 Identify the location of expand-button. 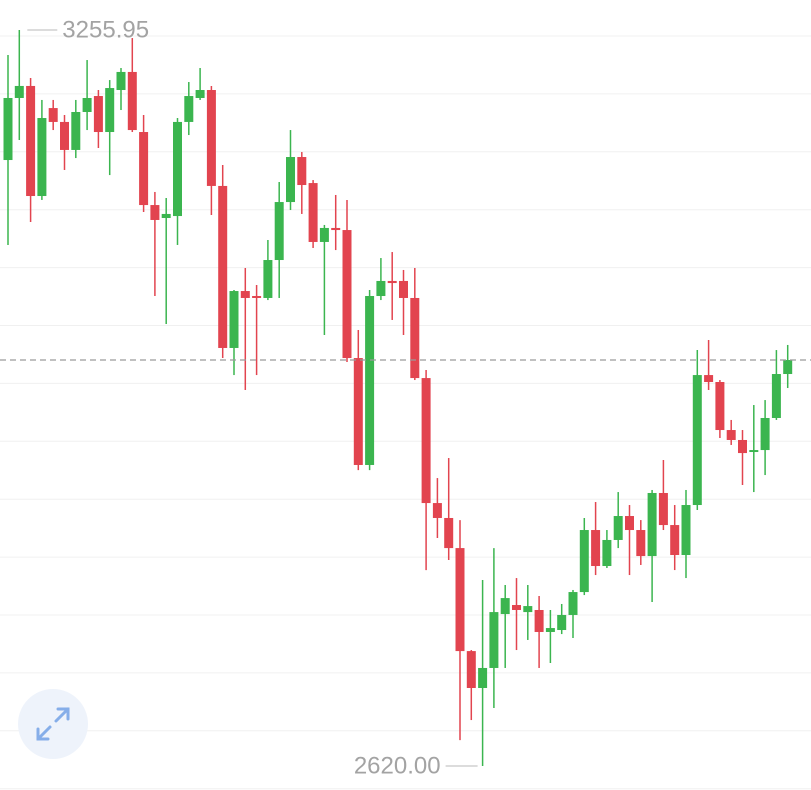
(53, 724).